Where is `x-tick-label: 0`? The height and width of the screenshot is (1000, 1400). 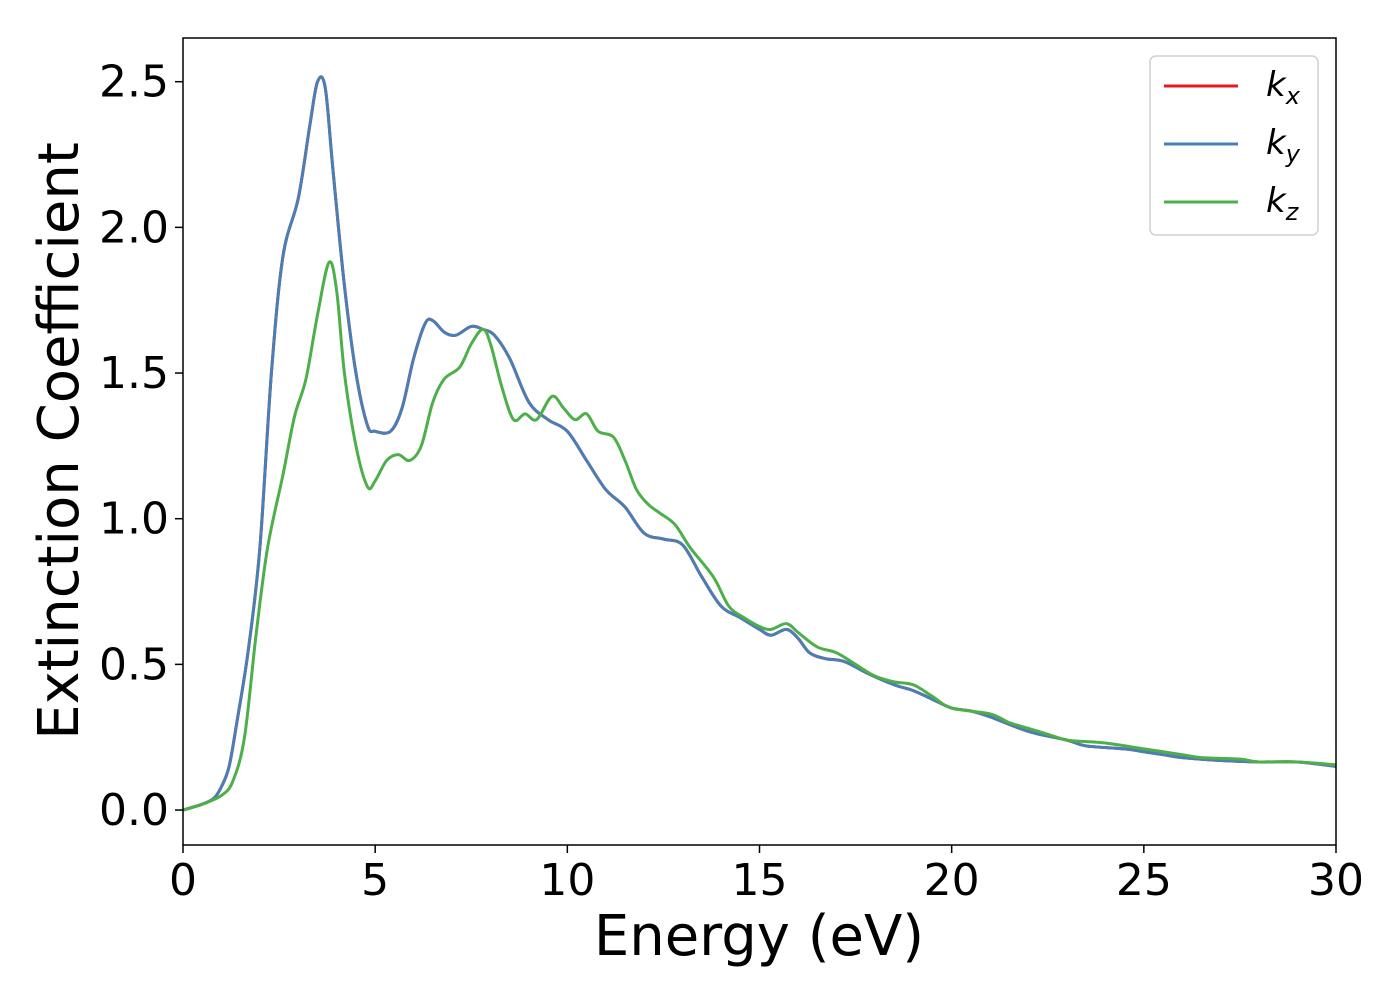 x-tick-label: 0 is located at coordinates (183, 880).